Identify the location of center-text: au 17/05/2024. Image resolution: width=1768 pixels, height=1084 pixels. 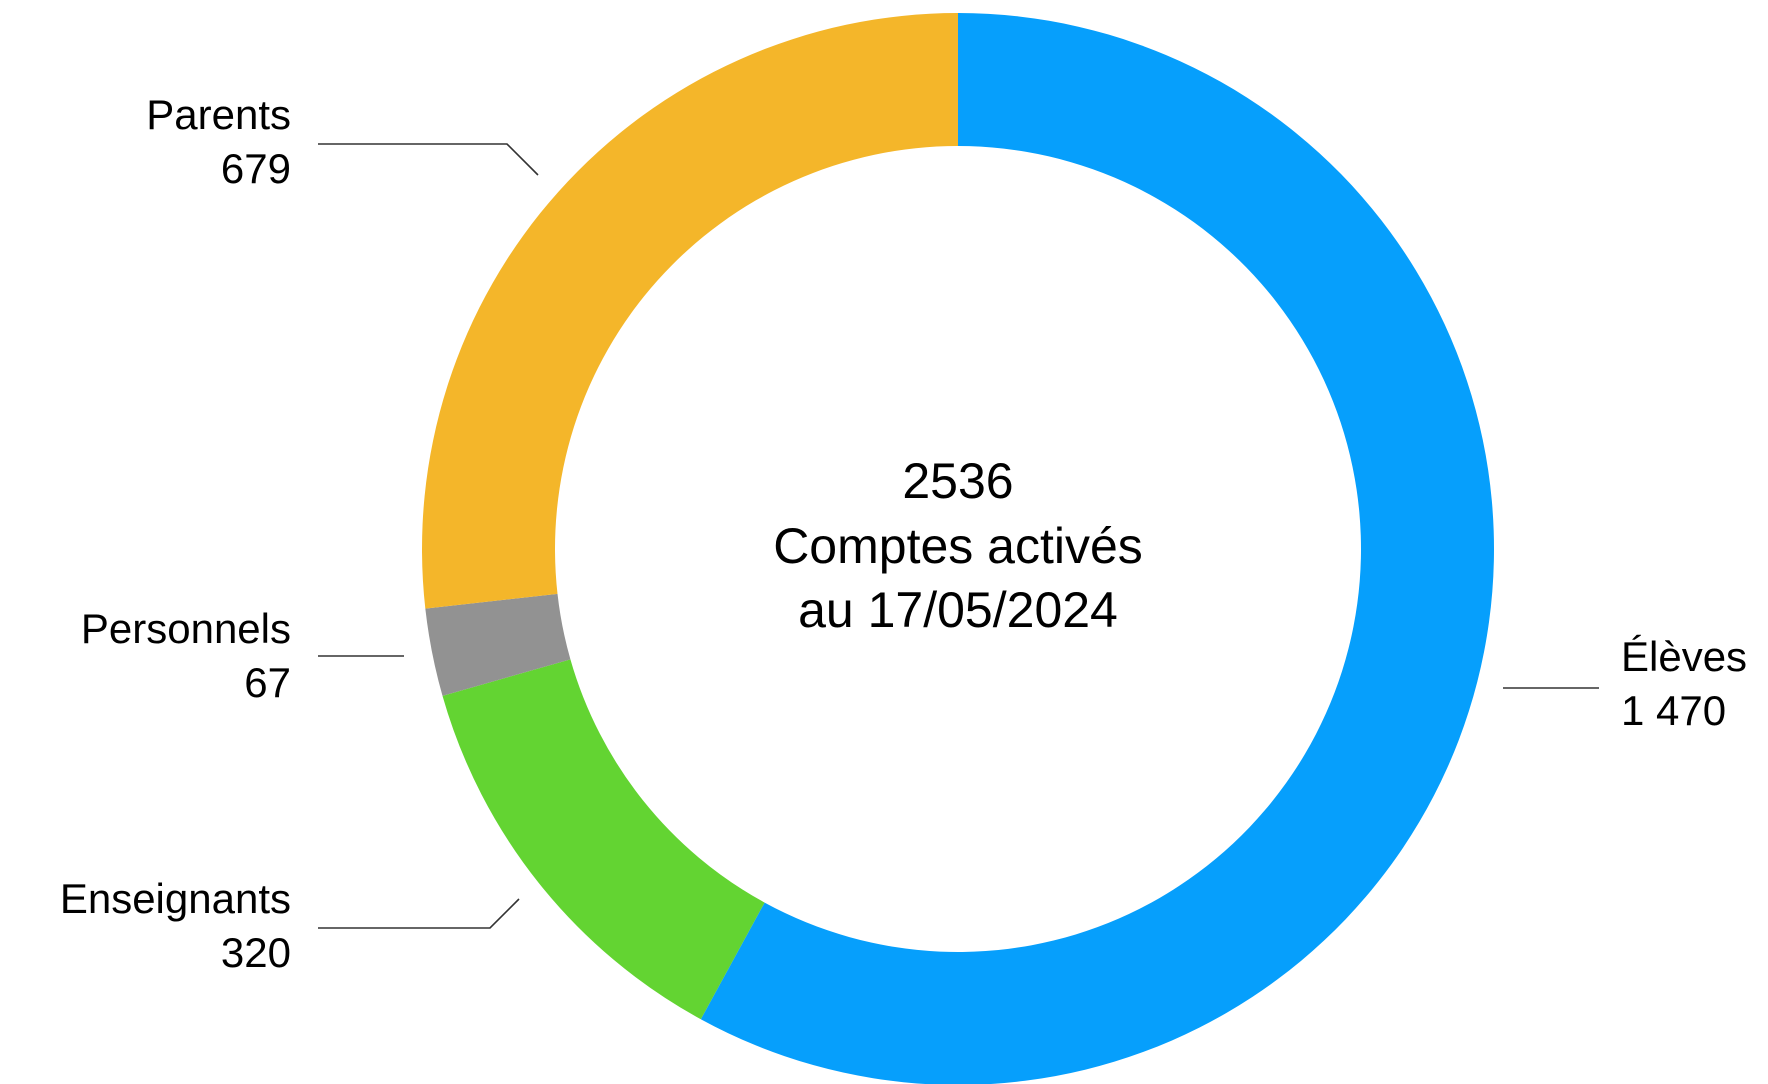
(958, 610).